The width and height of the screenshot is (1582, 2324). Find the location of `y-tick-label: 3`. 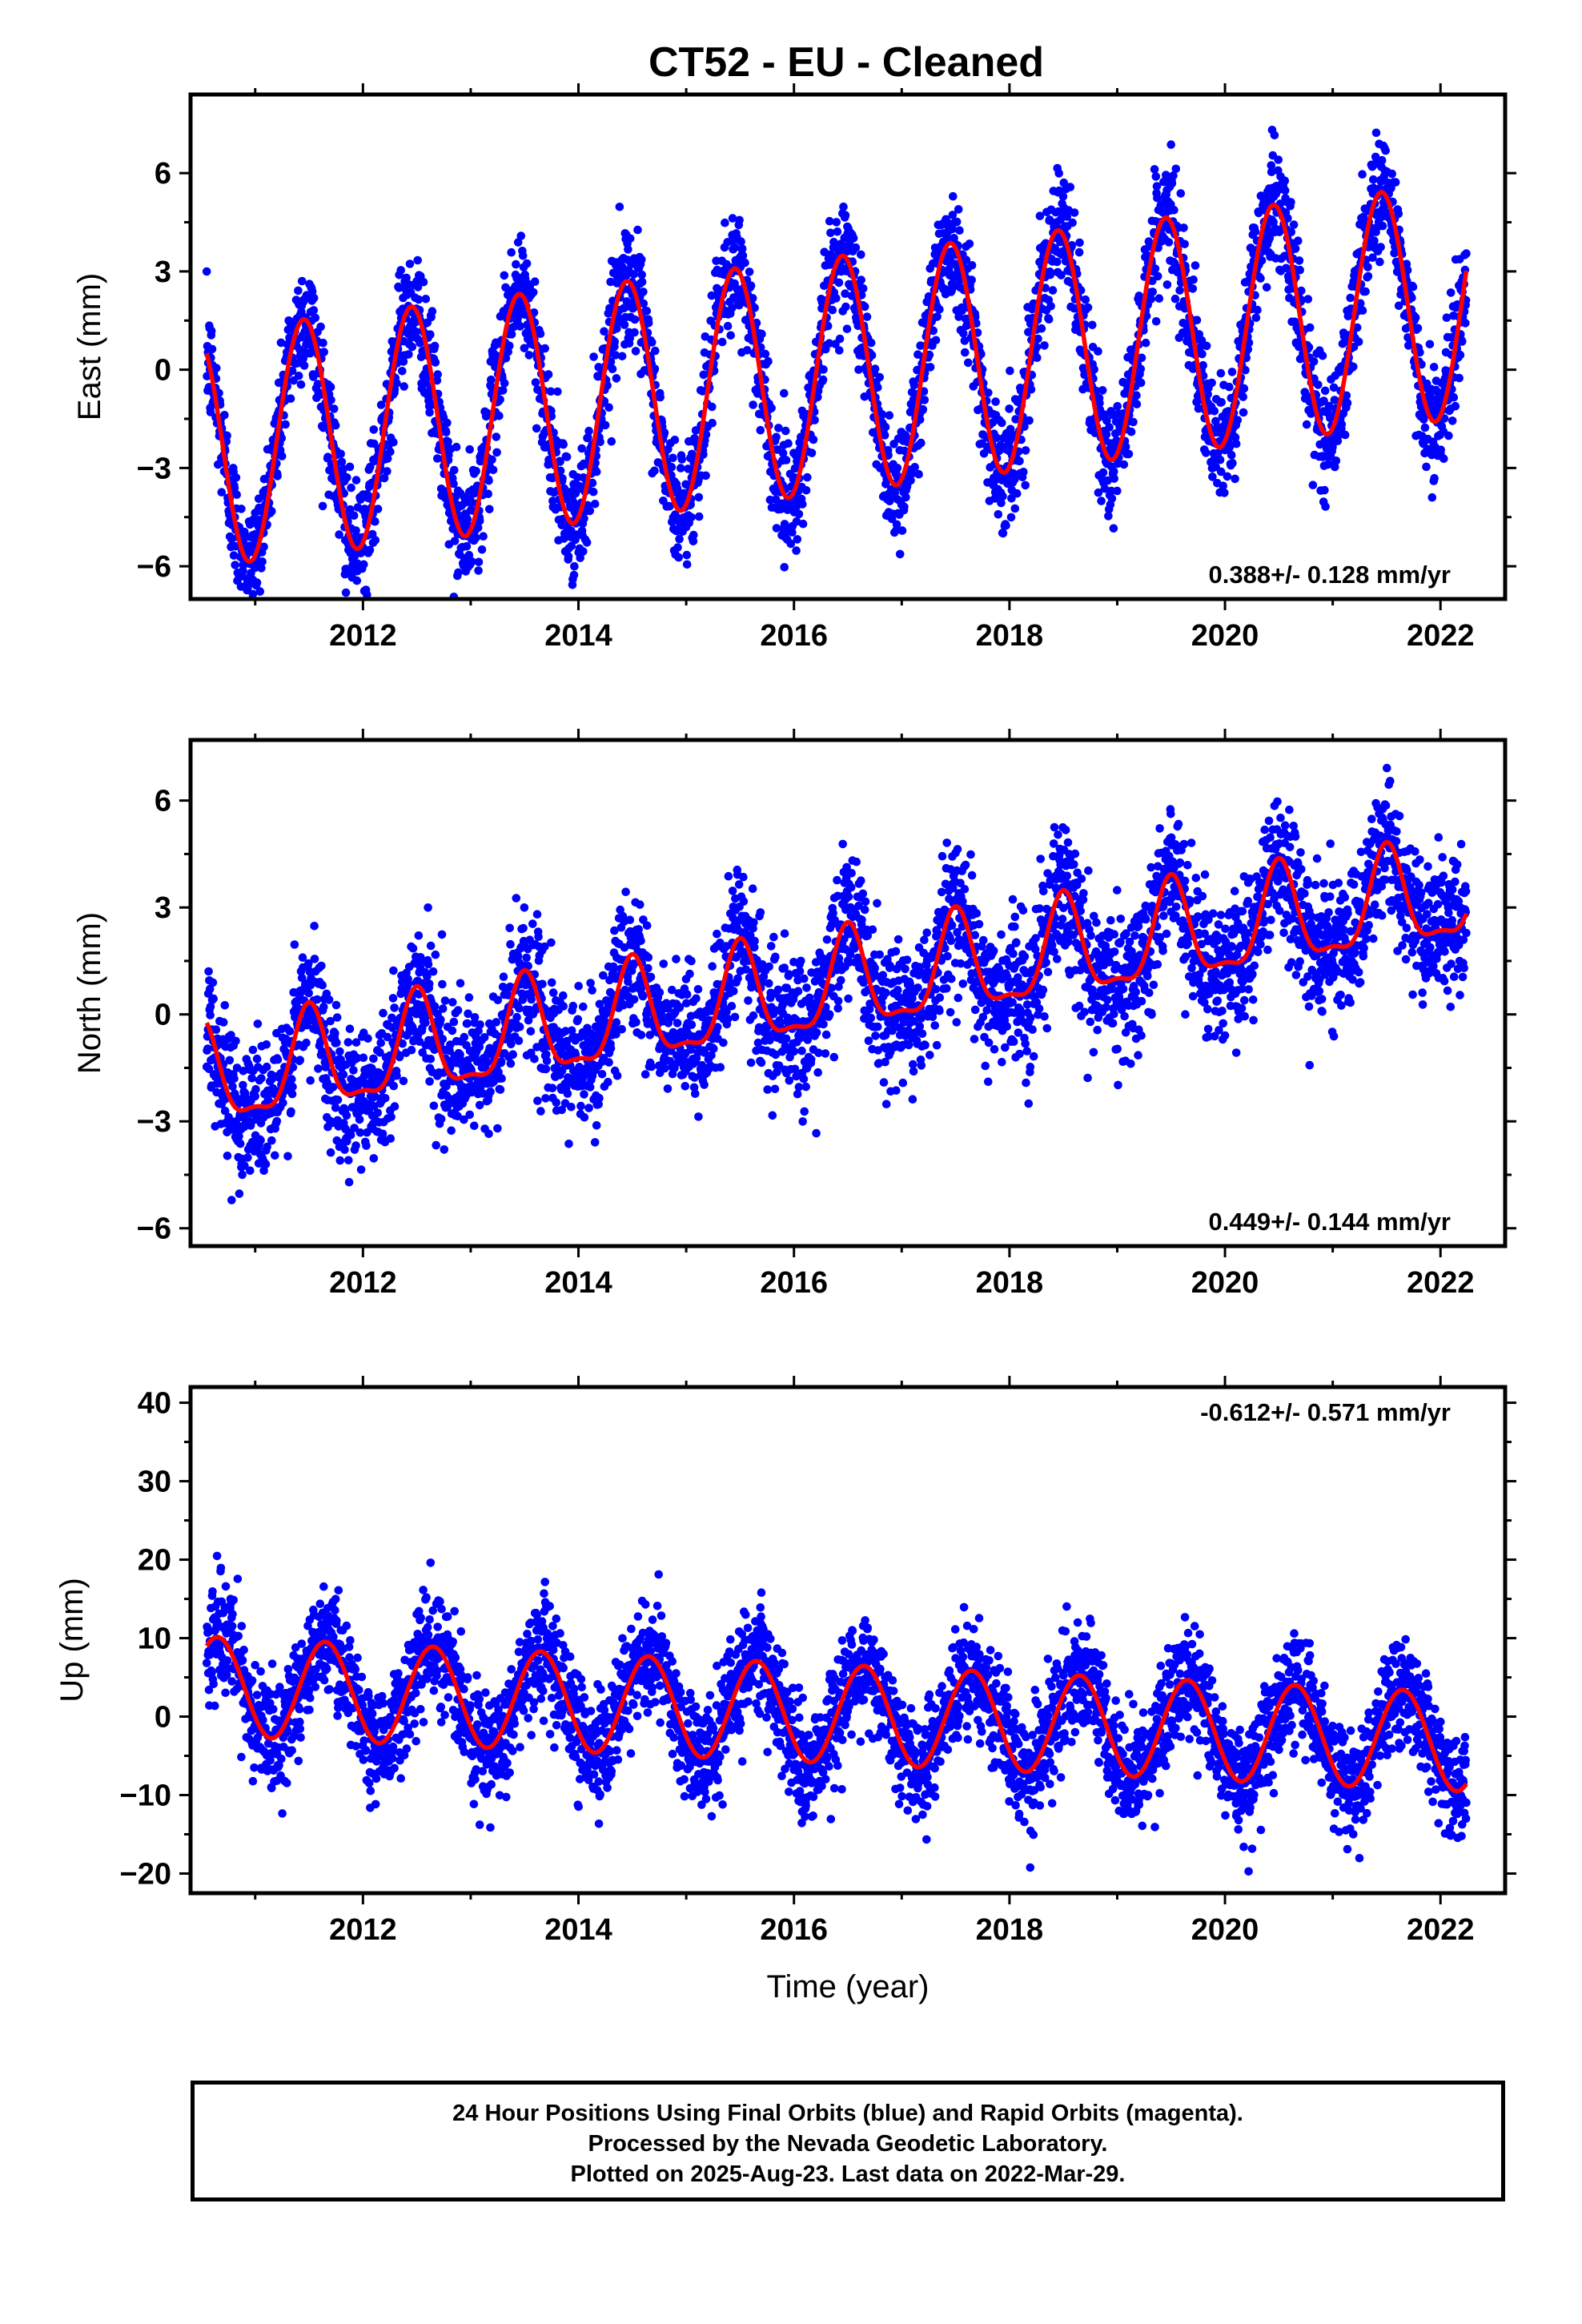

y-tick-label: 3 is located at coordinates (163, 272).